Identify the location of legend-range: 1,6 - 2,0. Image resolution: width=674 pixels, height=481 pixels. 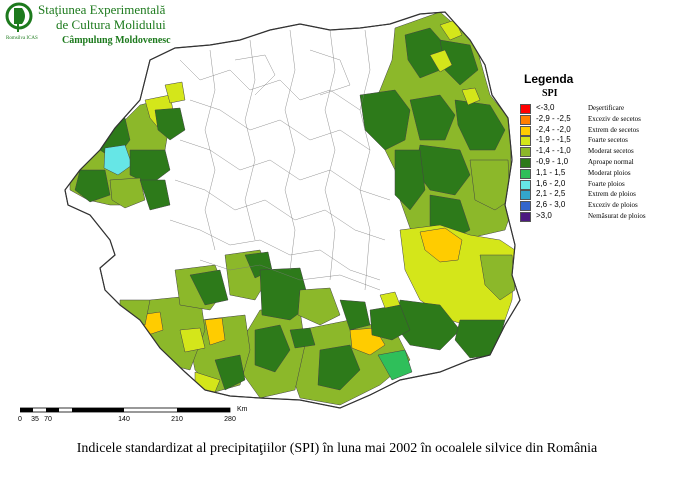
(551, 183).